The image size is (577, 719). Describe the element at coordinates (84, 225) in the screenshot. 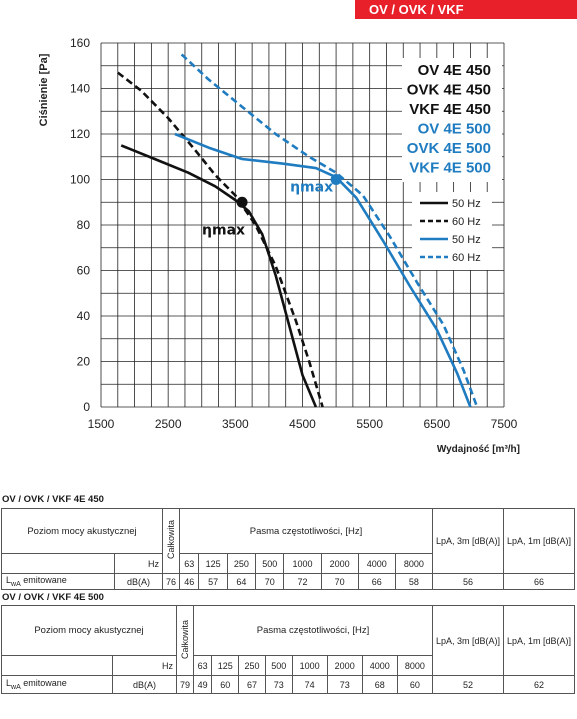

I see `y-tick-label: 80` at that location.